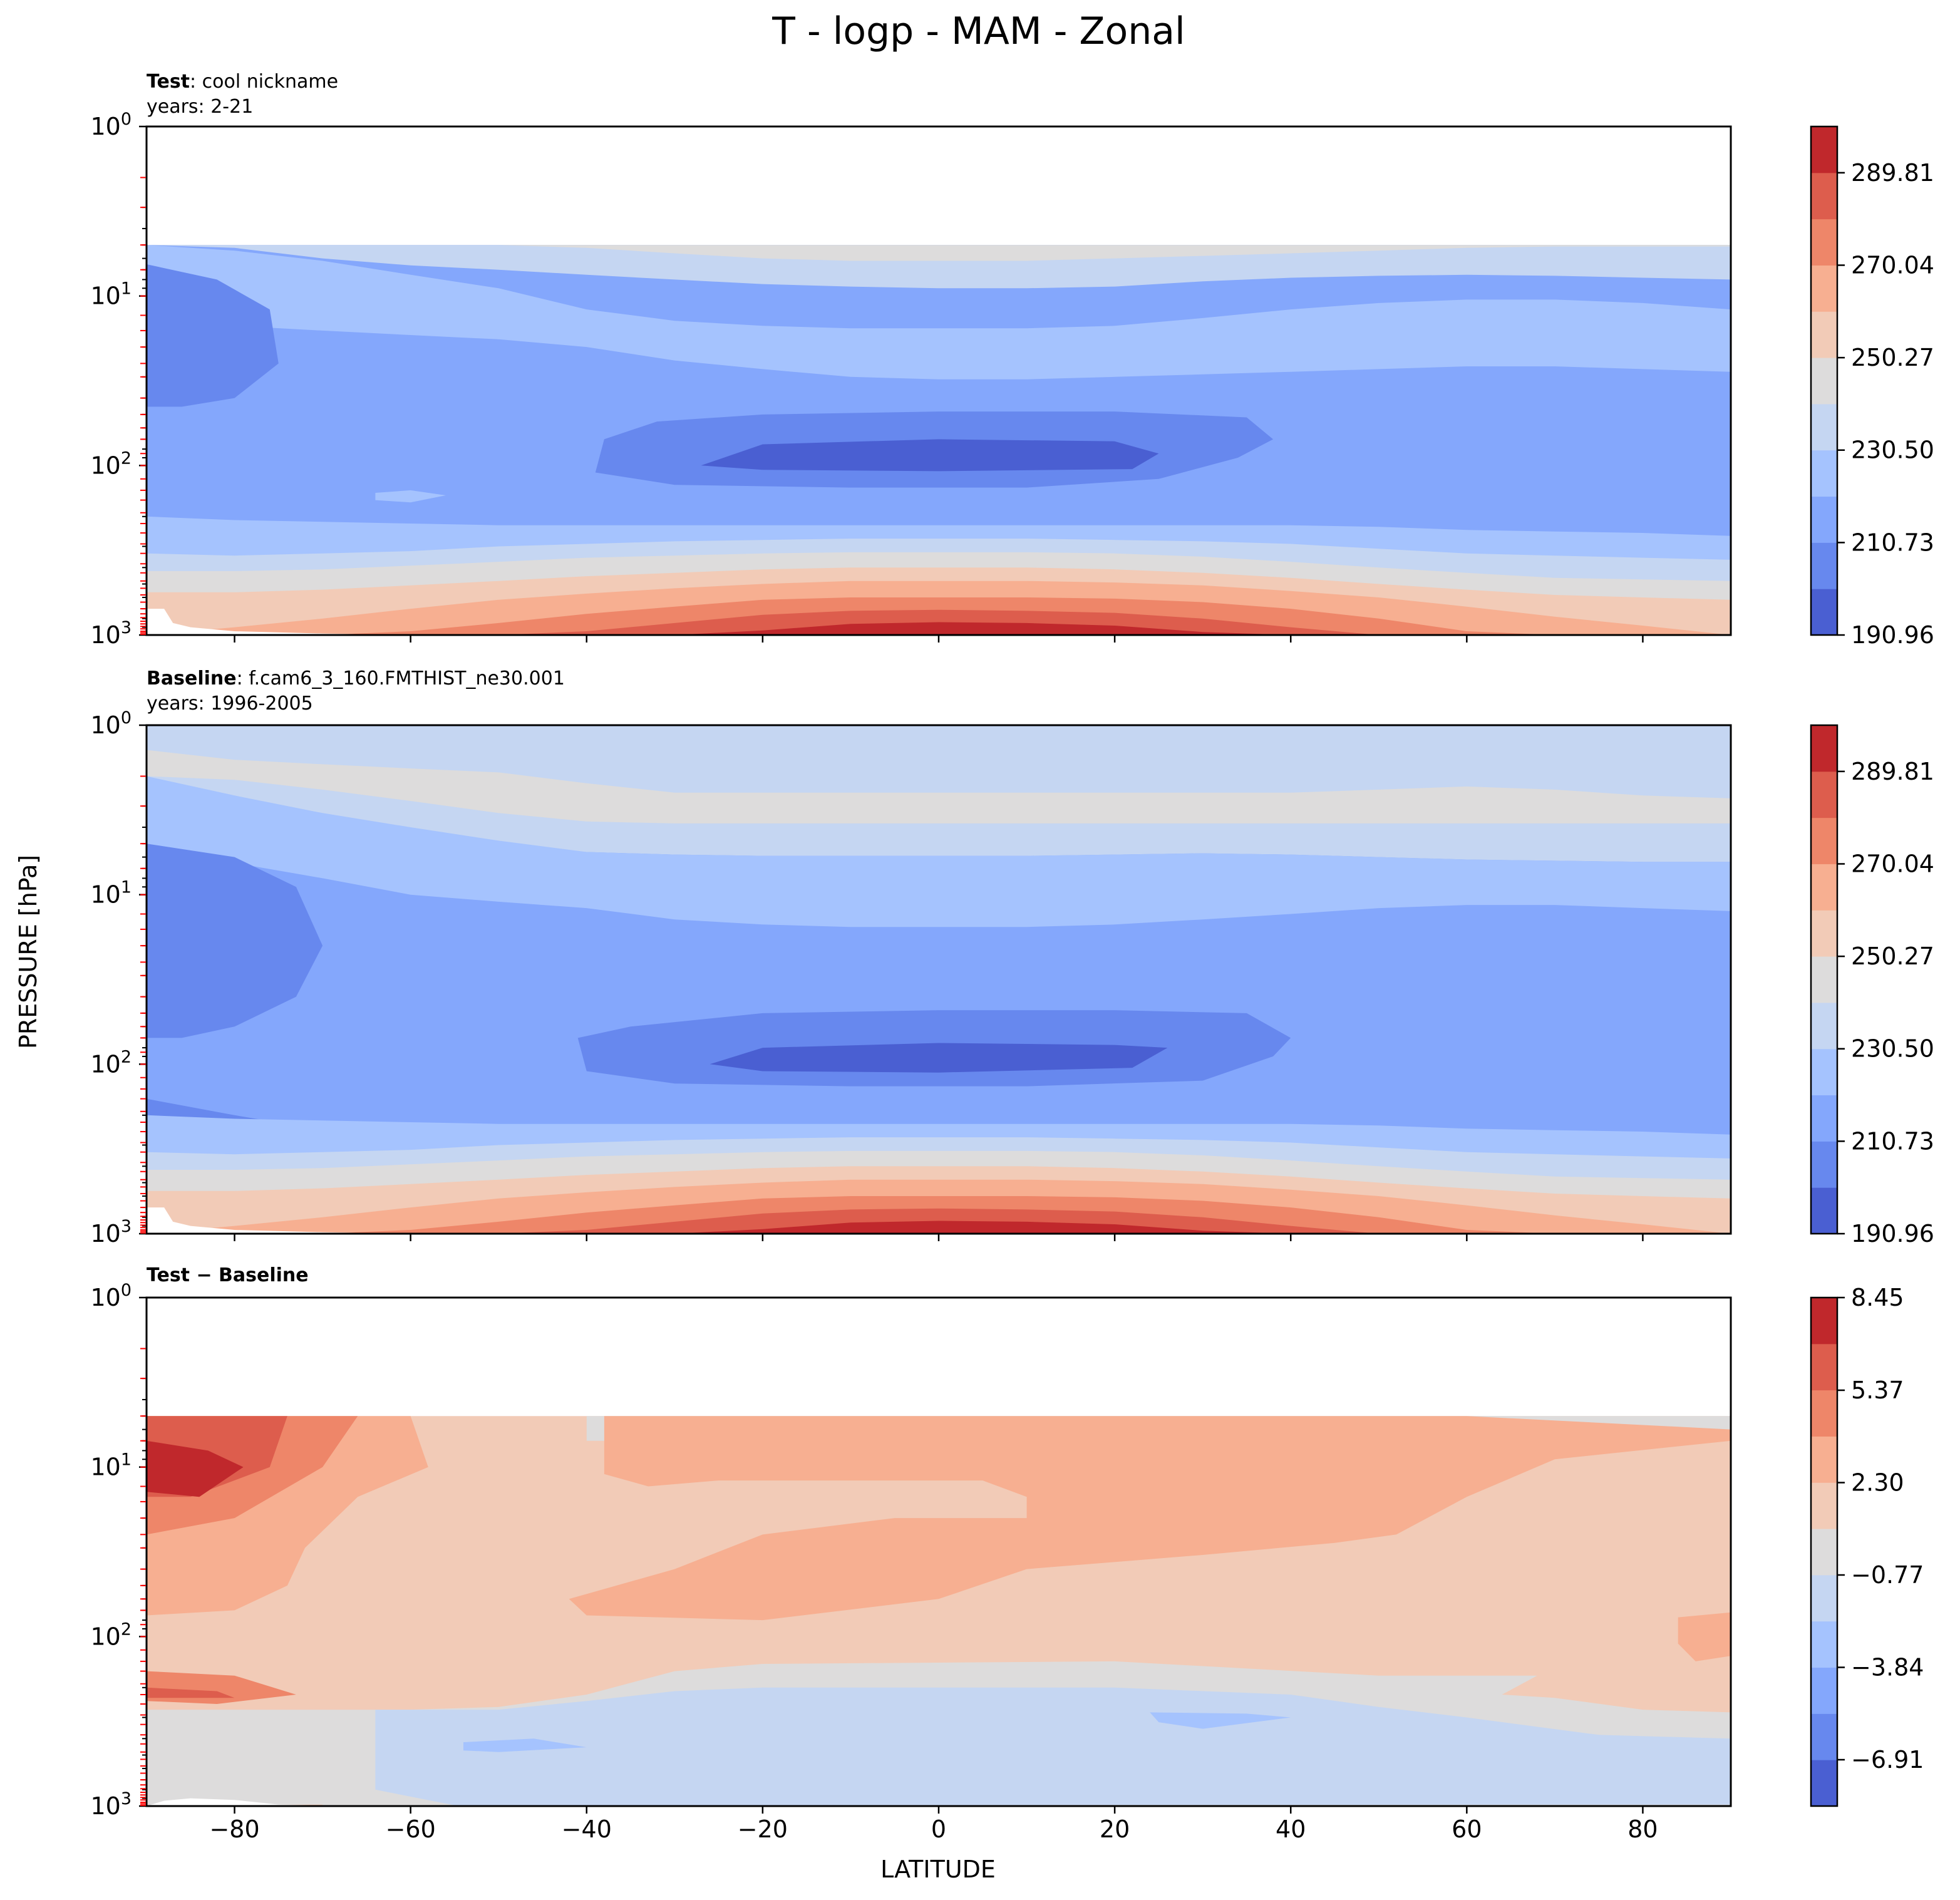 Image resolution: width=1960 pixels, height=1900 pixels. I want to click on contour-diff-cool, so click(1053, 1746).